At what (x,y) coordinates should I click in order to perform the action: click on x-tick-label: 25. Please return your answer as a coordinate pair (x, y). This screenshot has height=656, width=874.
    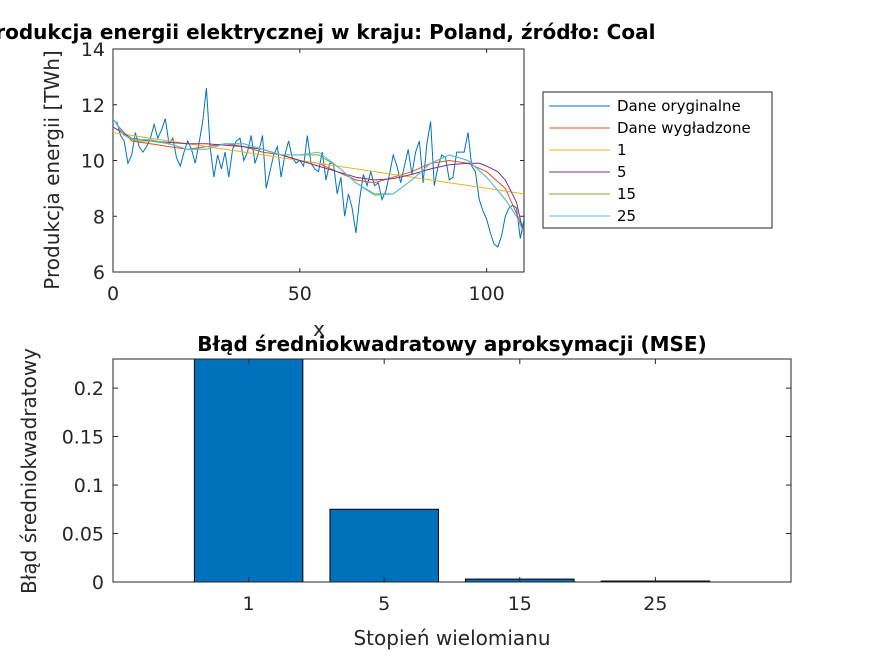
    Looking at the image, I should click on (655, 604).